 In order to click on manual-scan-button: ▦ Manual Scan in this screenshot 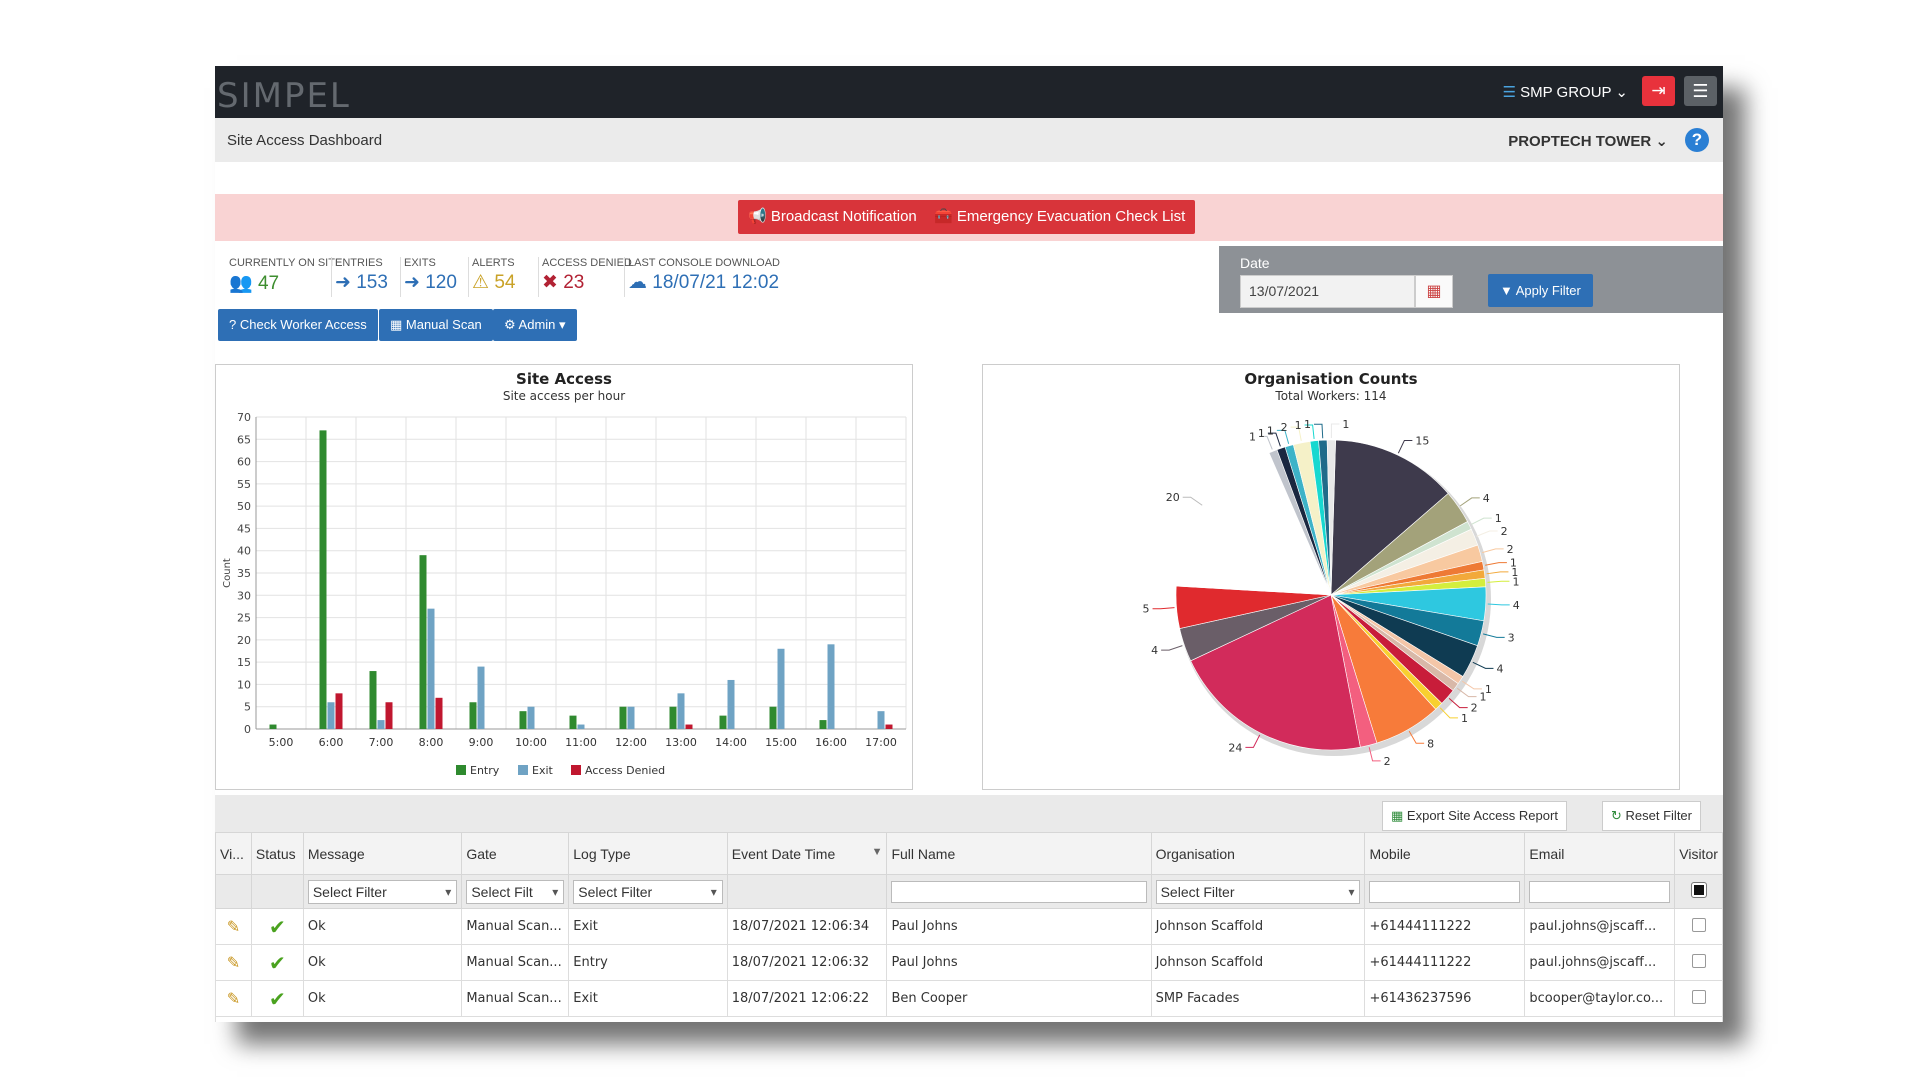, I will do `click(436, 325)`.